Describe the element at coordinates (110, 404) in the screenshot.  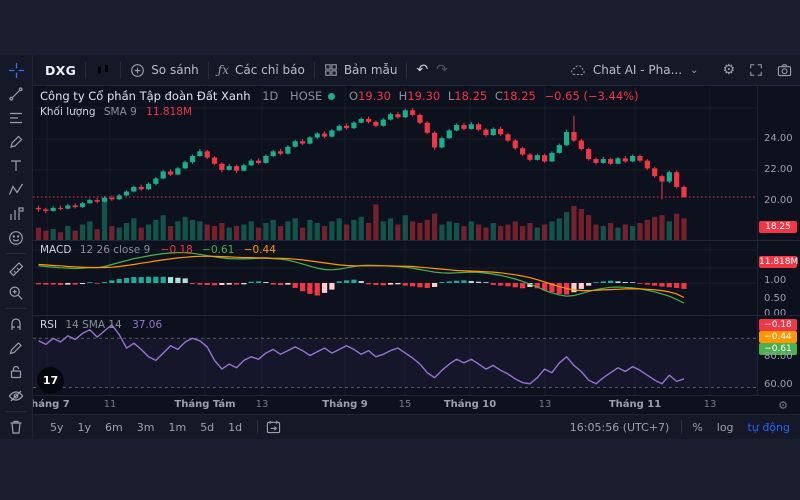
I see `time-tick: 11` at that location.